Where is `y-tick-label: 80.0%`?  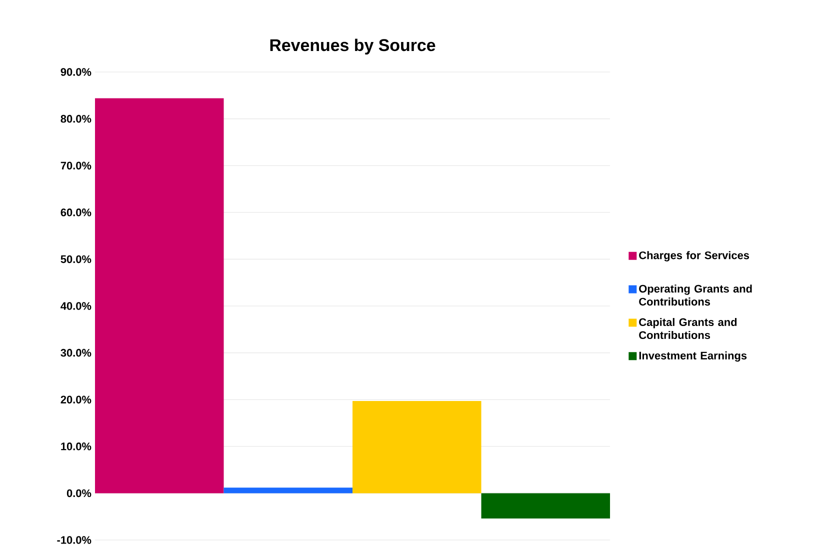 y-tick-label: 80.0% is located at coordinates (76, 118).